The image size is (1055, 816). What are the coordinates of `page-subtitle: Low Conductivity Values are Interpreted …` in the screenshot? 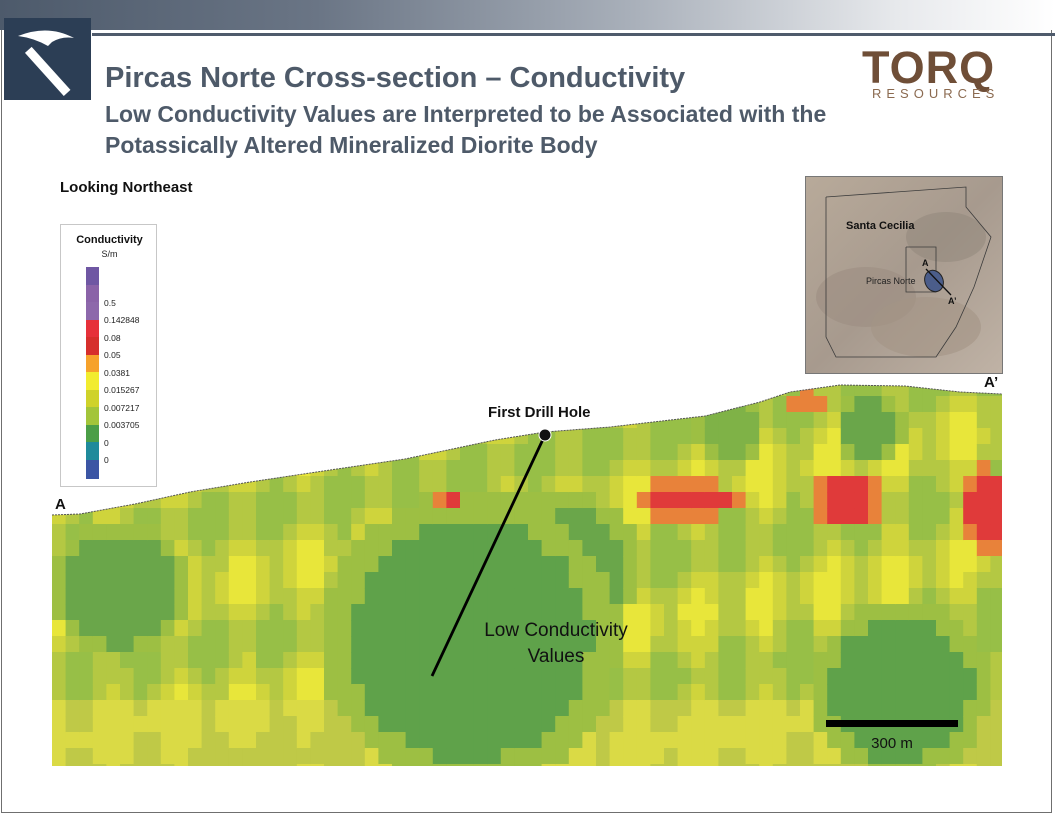 It's located at (466, 129).